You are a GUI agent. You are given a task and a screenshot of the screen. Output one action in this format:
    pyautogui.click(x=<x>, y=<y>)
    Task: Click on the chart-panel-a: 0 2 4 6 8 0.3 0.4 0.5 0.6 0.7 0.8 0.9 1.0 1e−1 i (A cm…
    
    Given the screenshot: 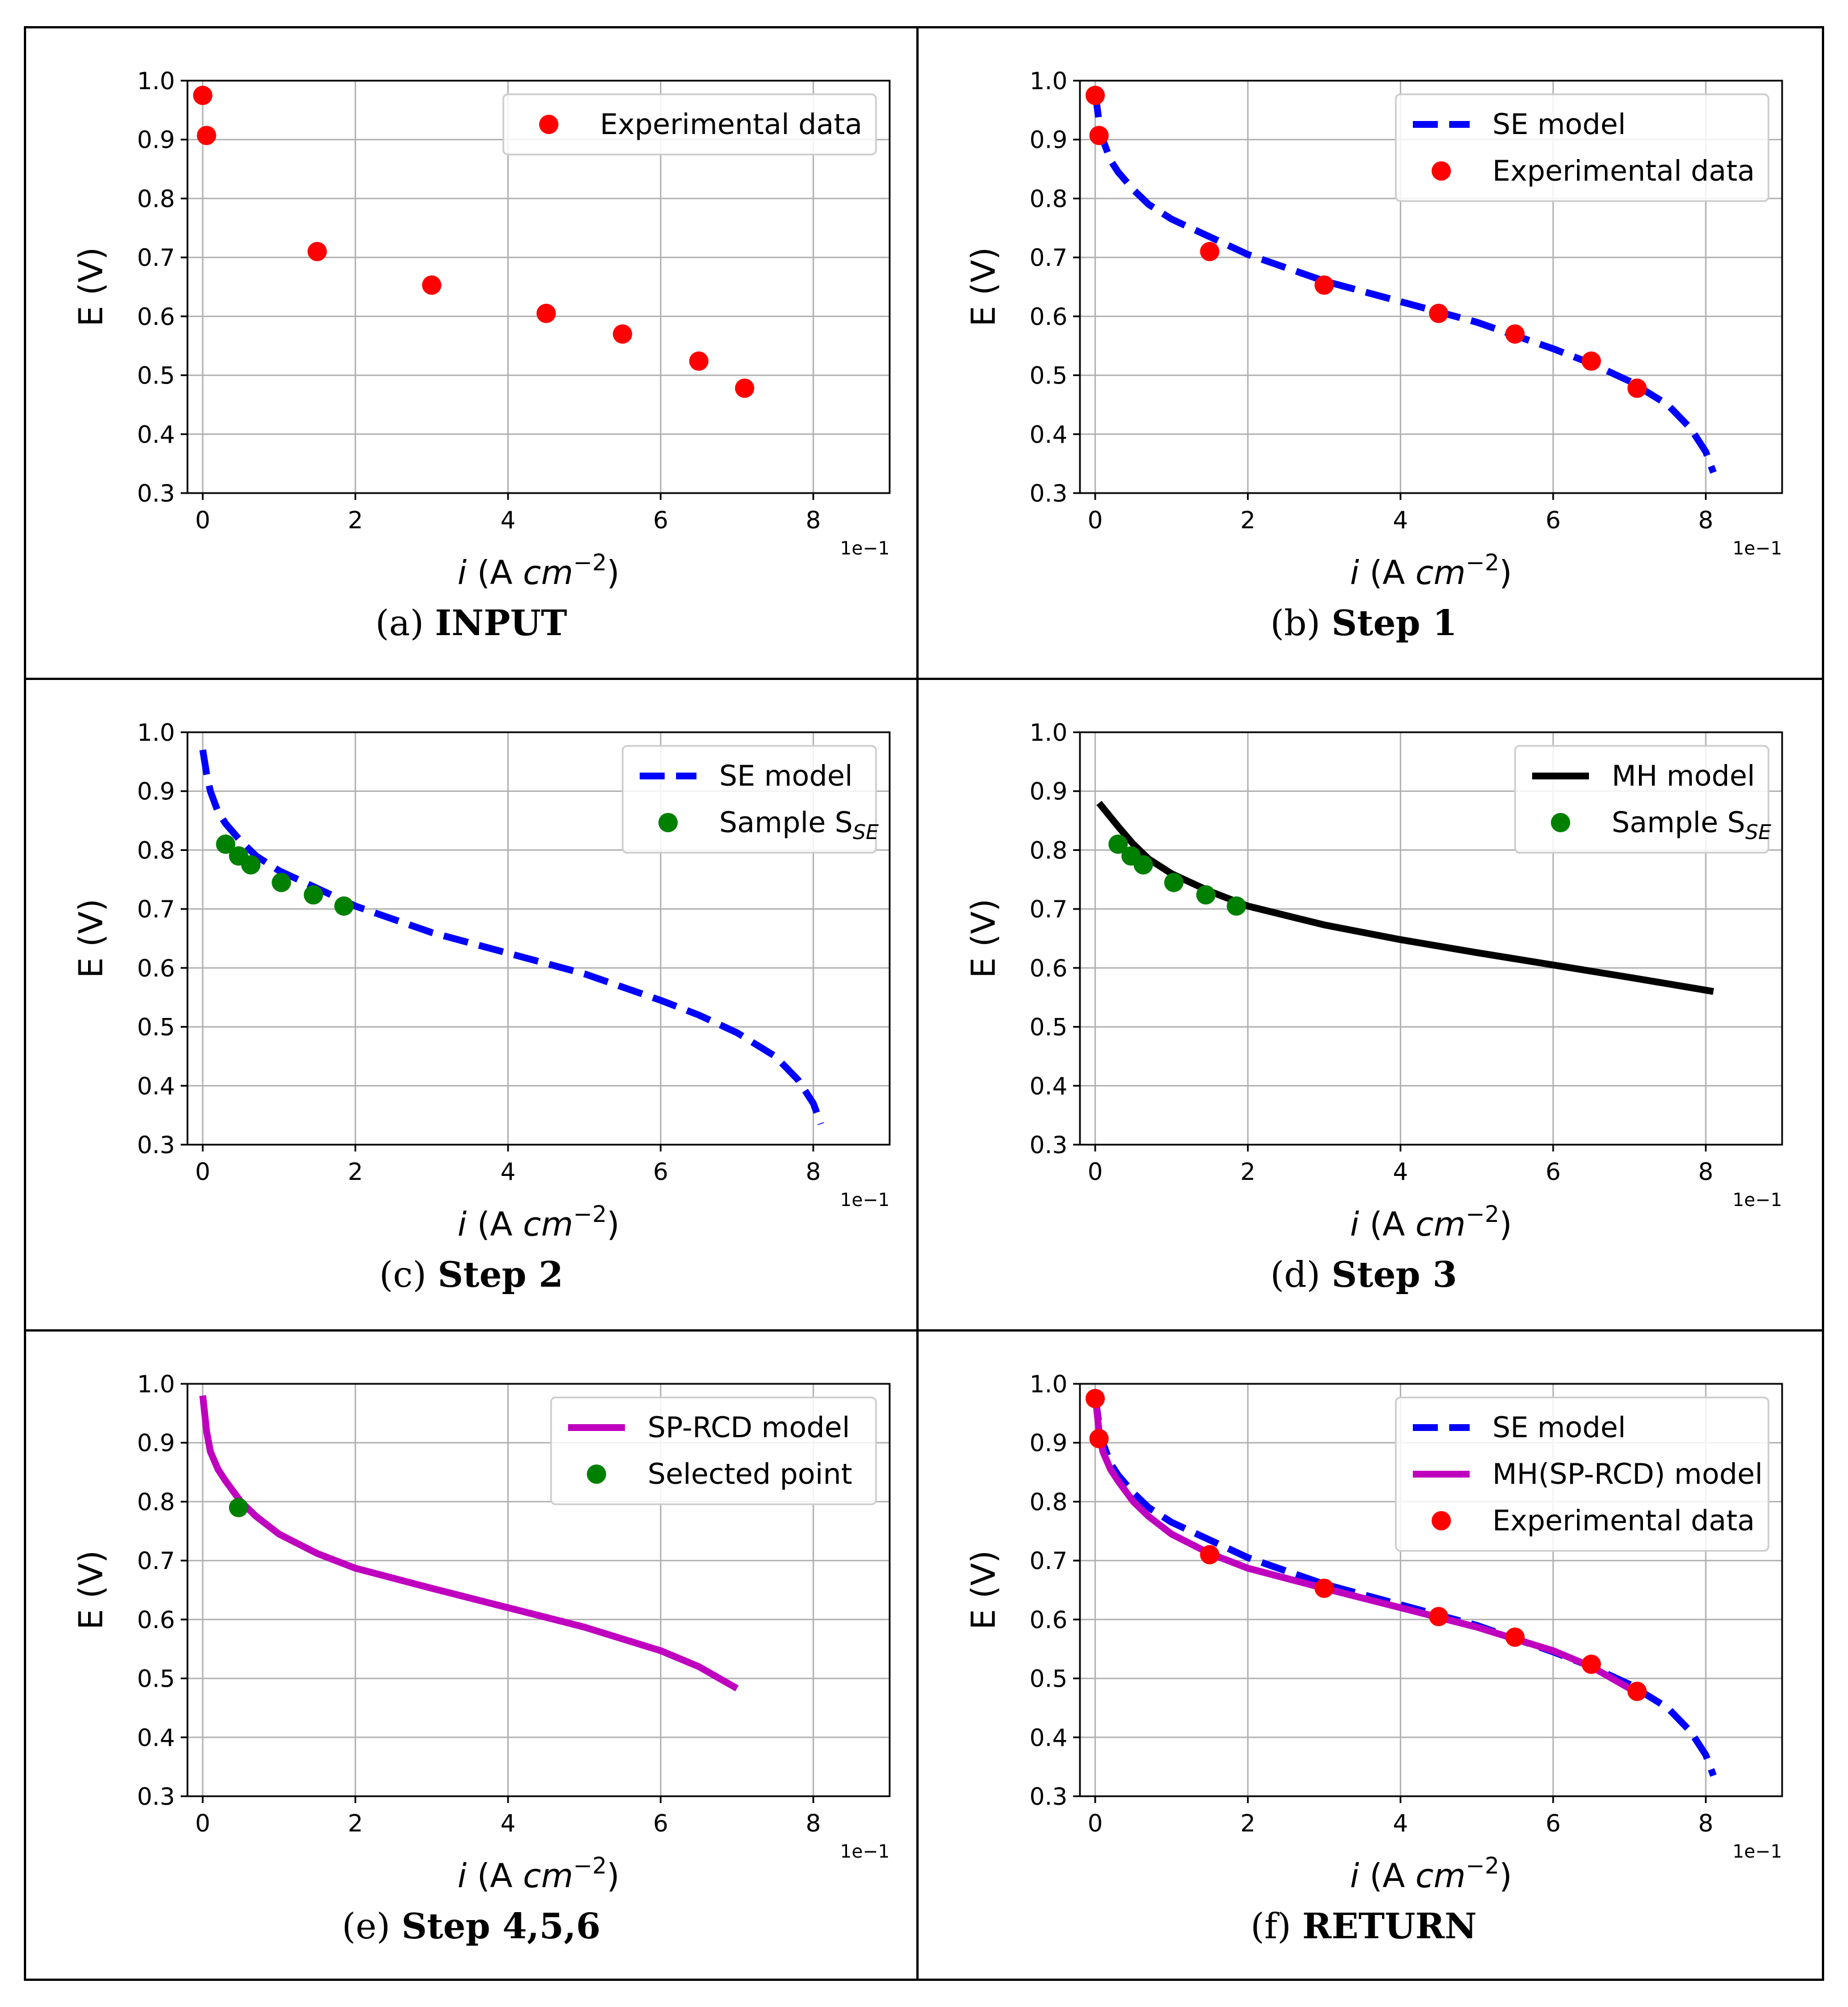 What is the action you would take?
    pyautogui.click(x=481, y=356)
    